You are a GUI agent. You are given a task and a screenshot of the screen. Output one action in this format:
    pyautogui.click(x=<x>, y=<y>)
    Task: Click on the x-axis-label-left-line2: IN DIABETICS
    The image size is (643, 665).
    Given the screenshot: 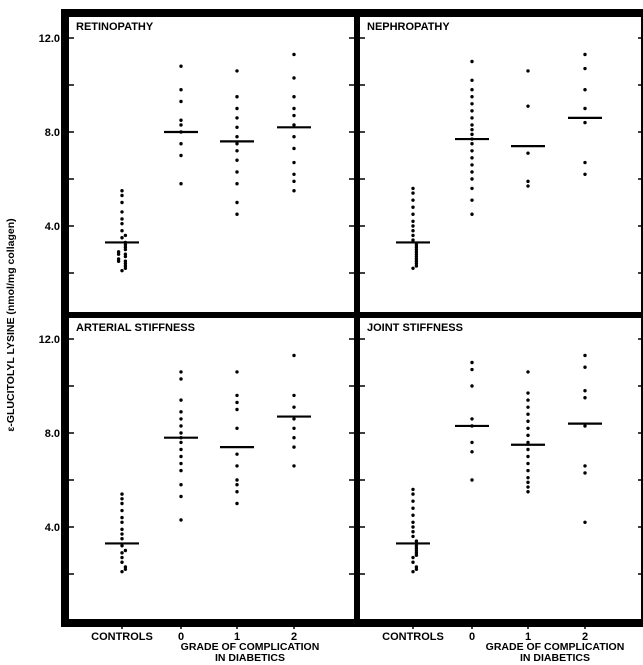 What is the action you would take?
    pyautogui.click(x=250, y=658)
    